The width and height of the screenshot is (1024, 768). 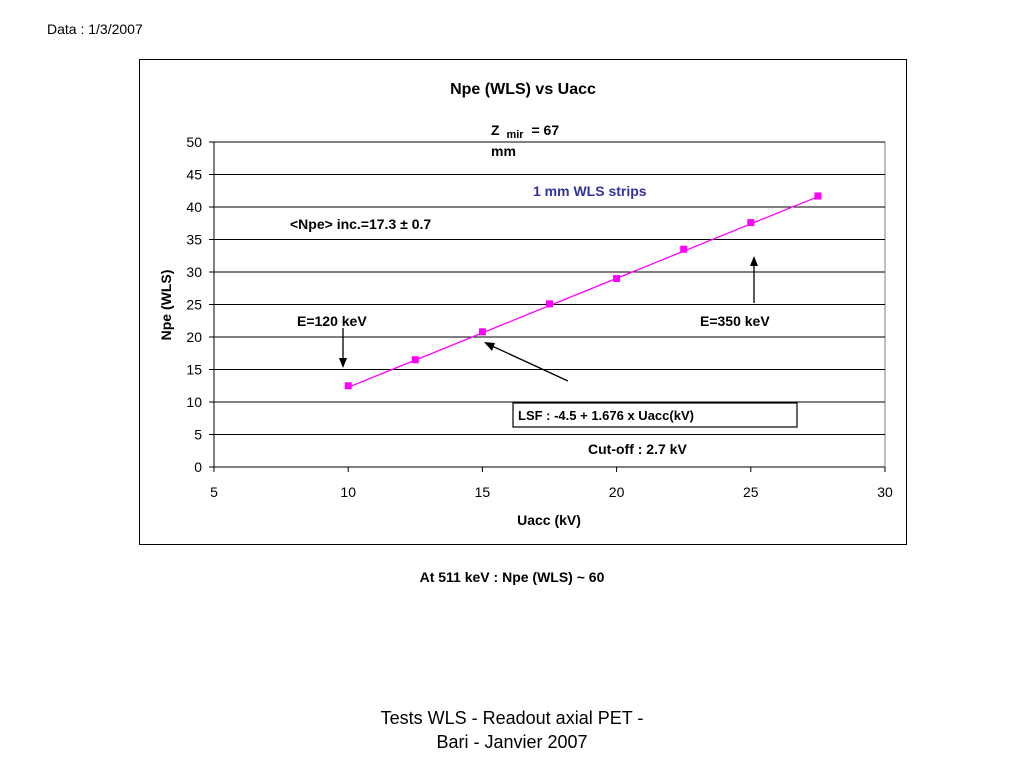 What do you see at coordinates (194, 402) in the screenshot?
I see `y-tick-label-10: 10` at bounding box center [194, 402].